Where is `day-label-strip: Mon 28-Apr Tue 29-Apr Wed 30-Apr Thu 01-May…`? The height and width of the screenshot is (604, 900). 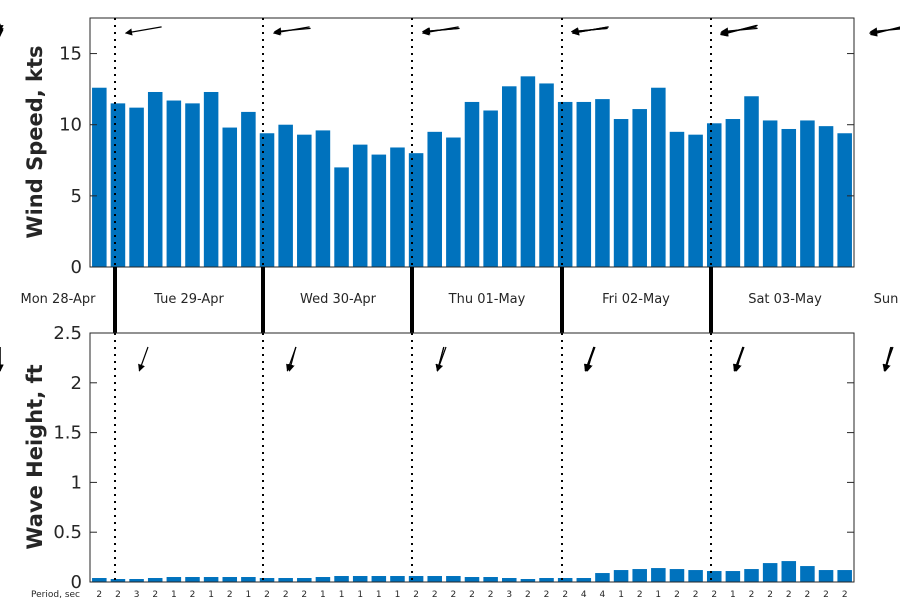 day-label-strip: Mon 28-Apr Tue 29-Apr Wed 30-Apr Thu 01-May… is located at coordinates (460, 300).